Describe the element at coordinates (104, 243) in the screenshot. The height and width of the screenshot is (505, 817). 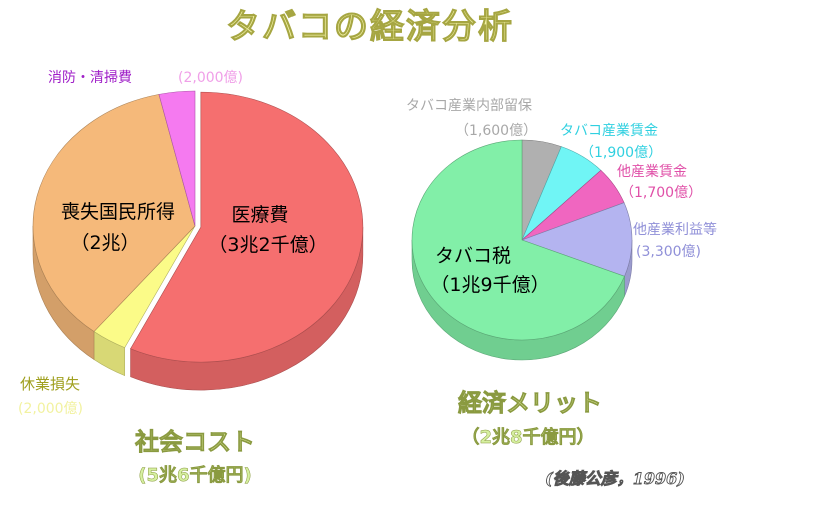
I see `slice-value-sositsu: （2兆）` at that location.